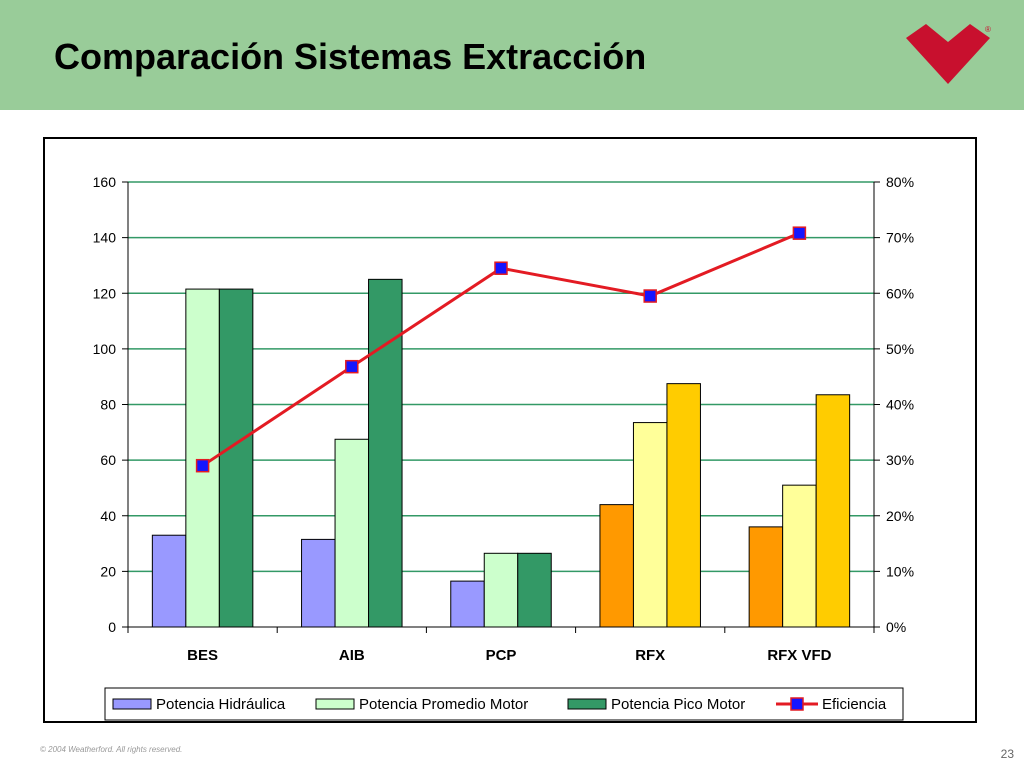 This screenshot has height=768, width=1024. Describe the element at coordinates (900, 571) in the screenshot. I see `y2-tick-label: 10%` at that location.